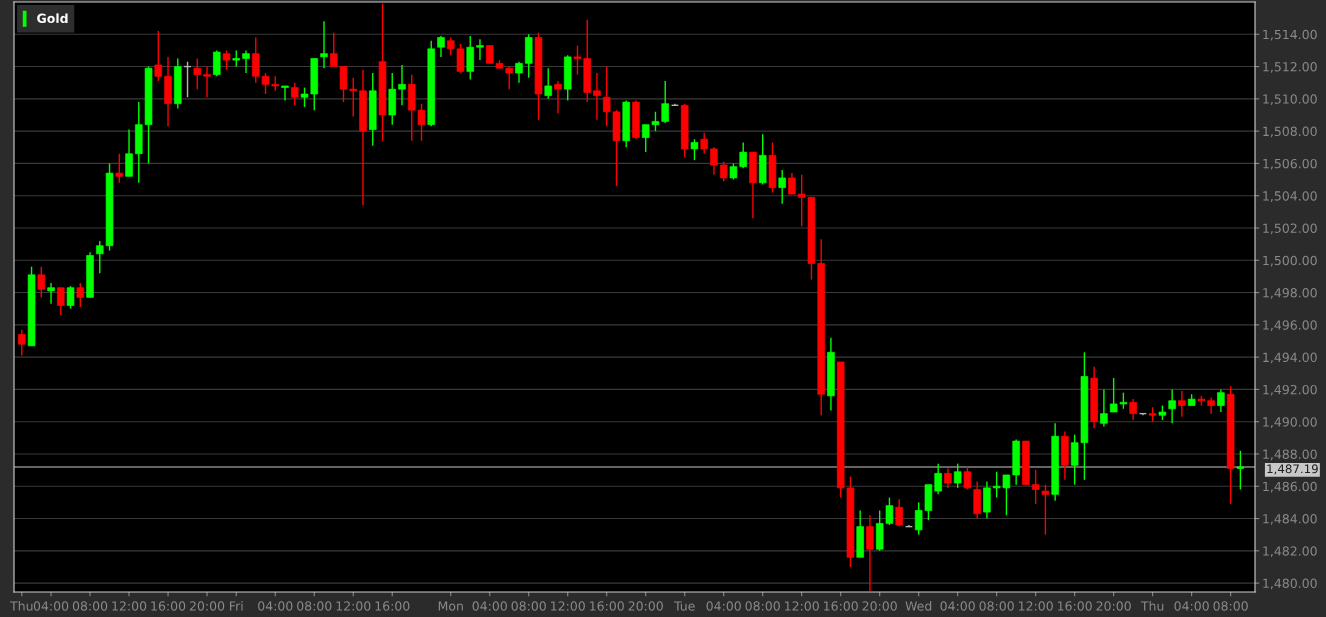  What do you see at coordinates (1290, 326) in the screenshot?
I see `y-tick-label: 1,496.00` at bounding box center [1290, 326].